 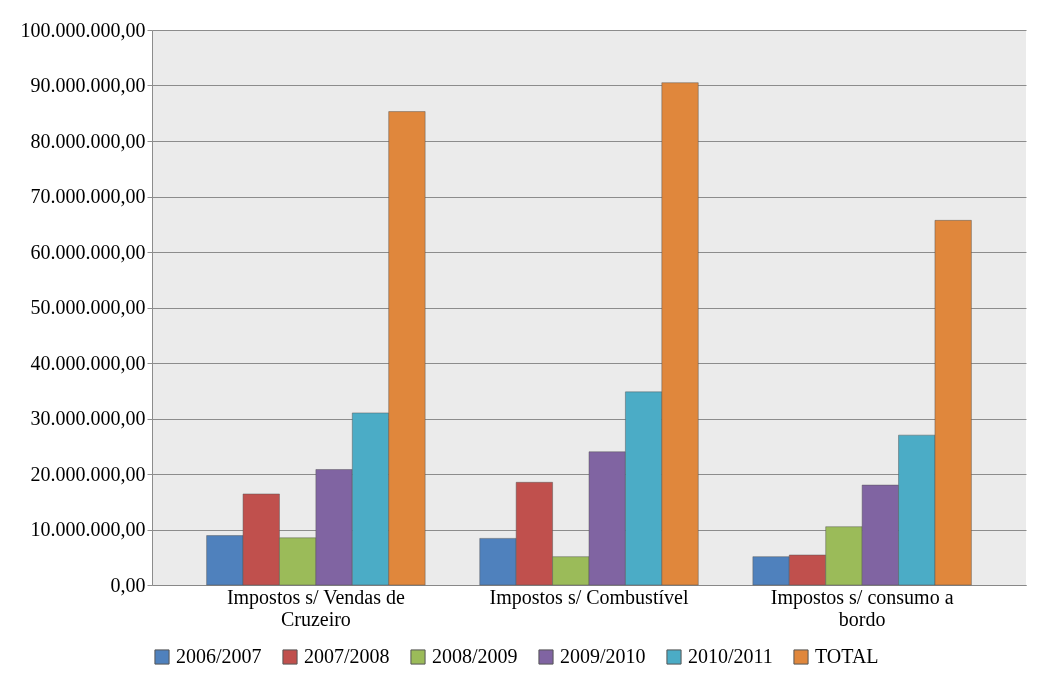 I want to click on legend-label: 2006/2007, so click(x=219, y=656).